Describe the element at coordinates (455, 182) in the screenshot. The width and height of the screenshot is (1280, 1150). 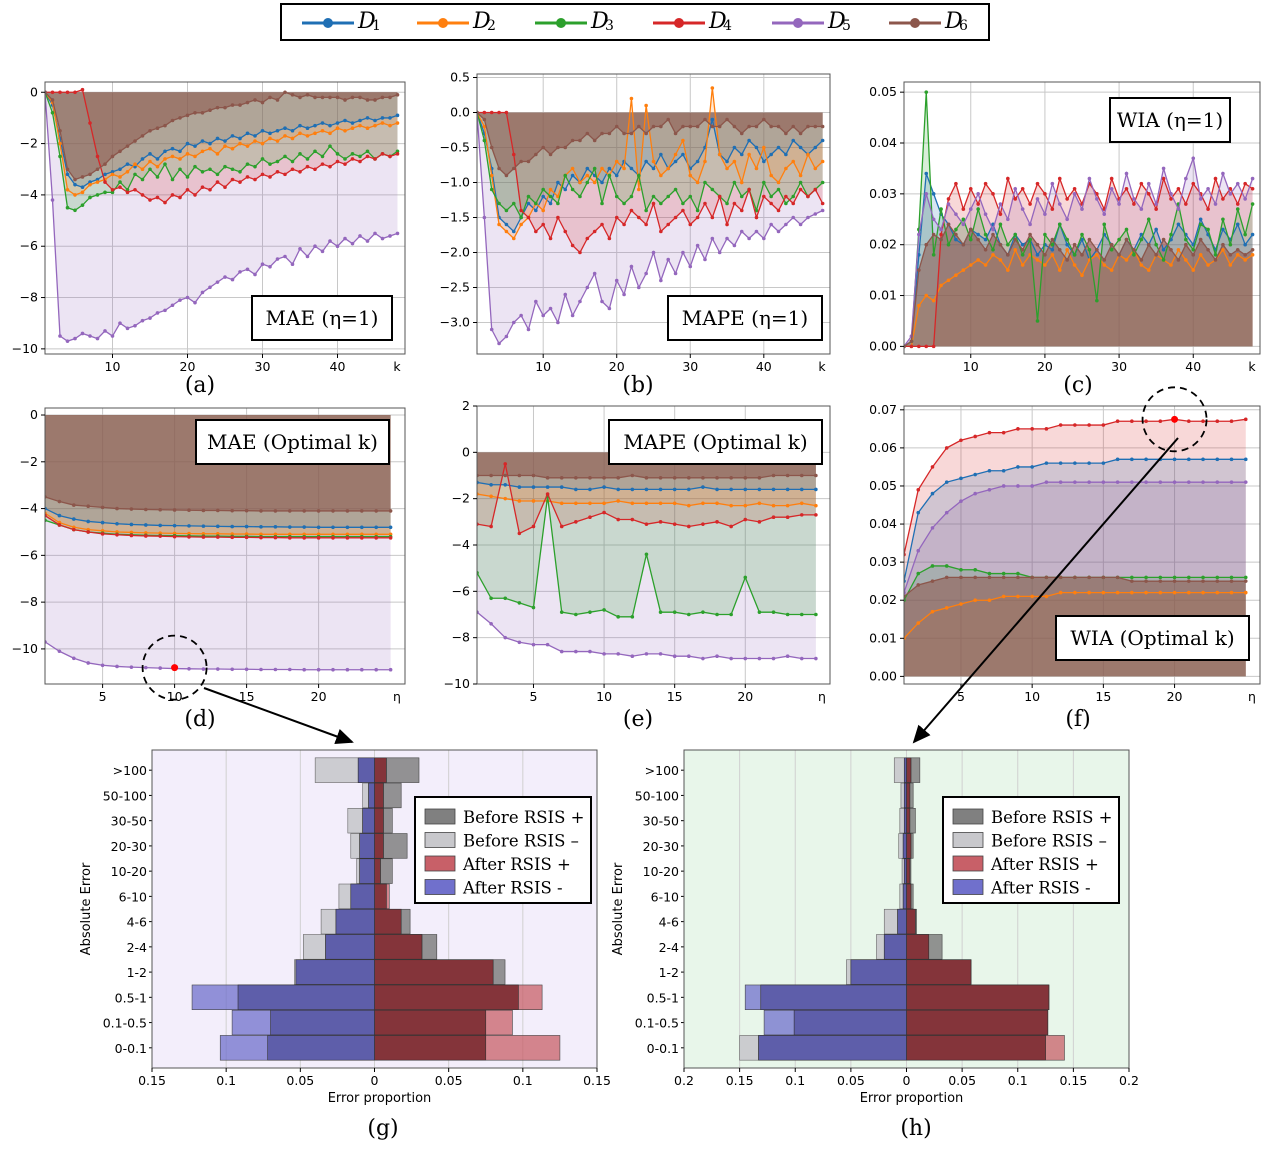
I see `y-tick-label: −1.0` at that location.